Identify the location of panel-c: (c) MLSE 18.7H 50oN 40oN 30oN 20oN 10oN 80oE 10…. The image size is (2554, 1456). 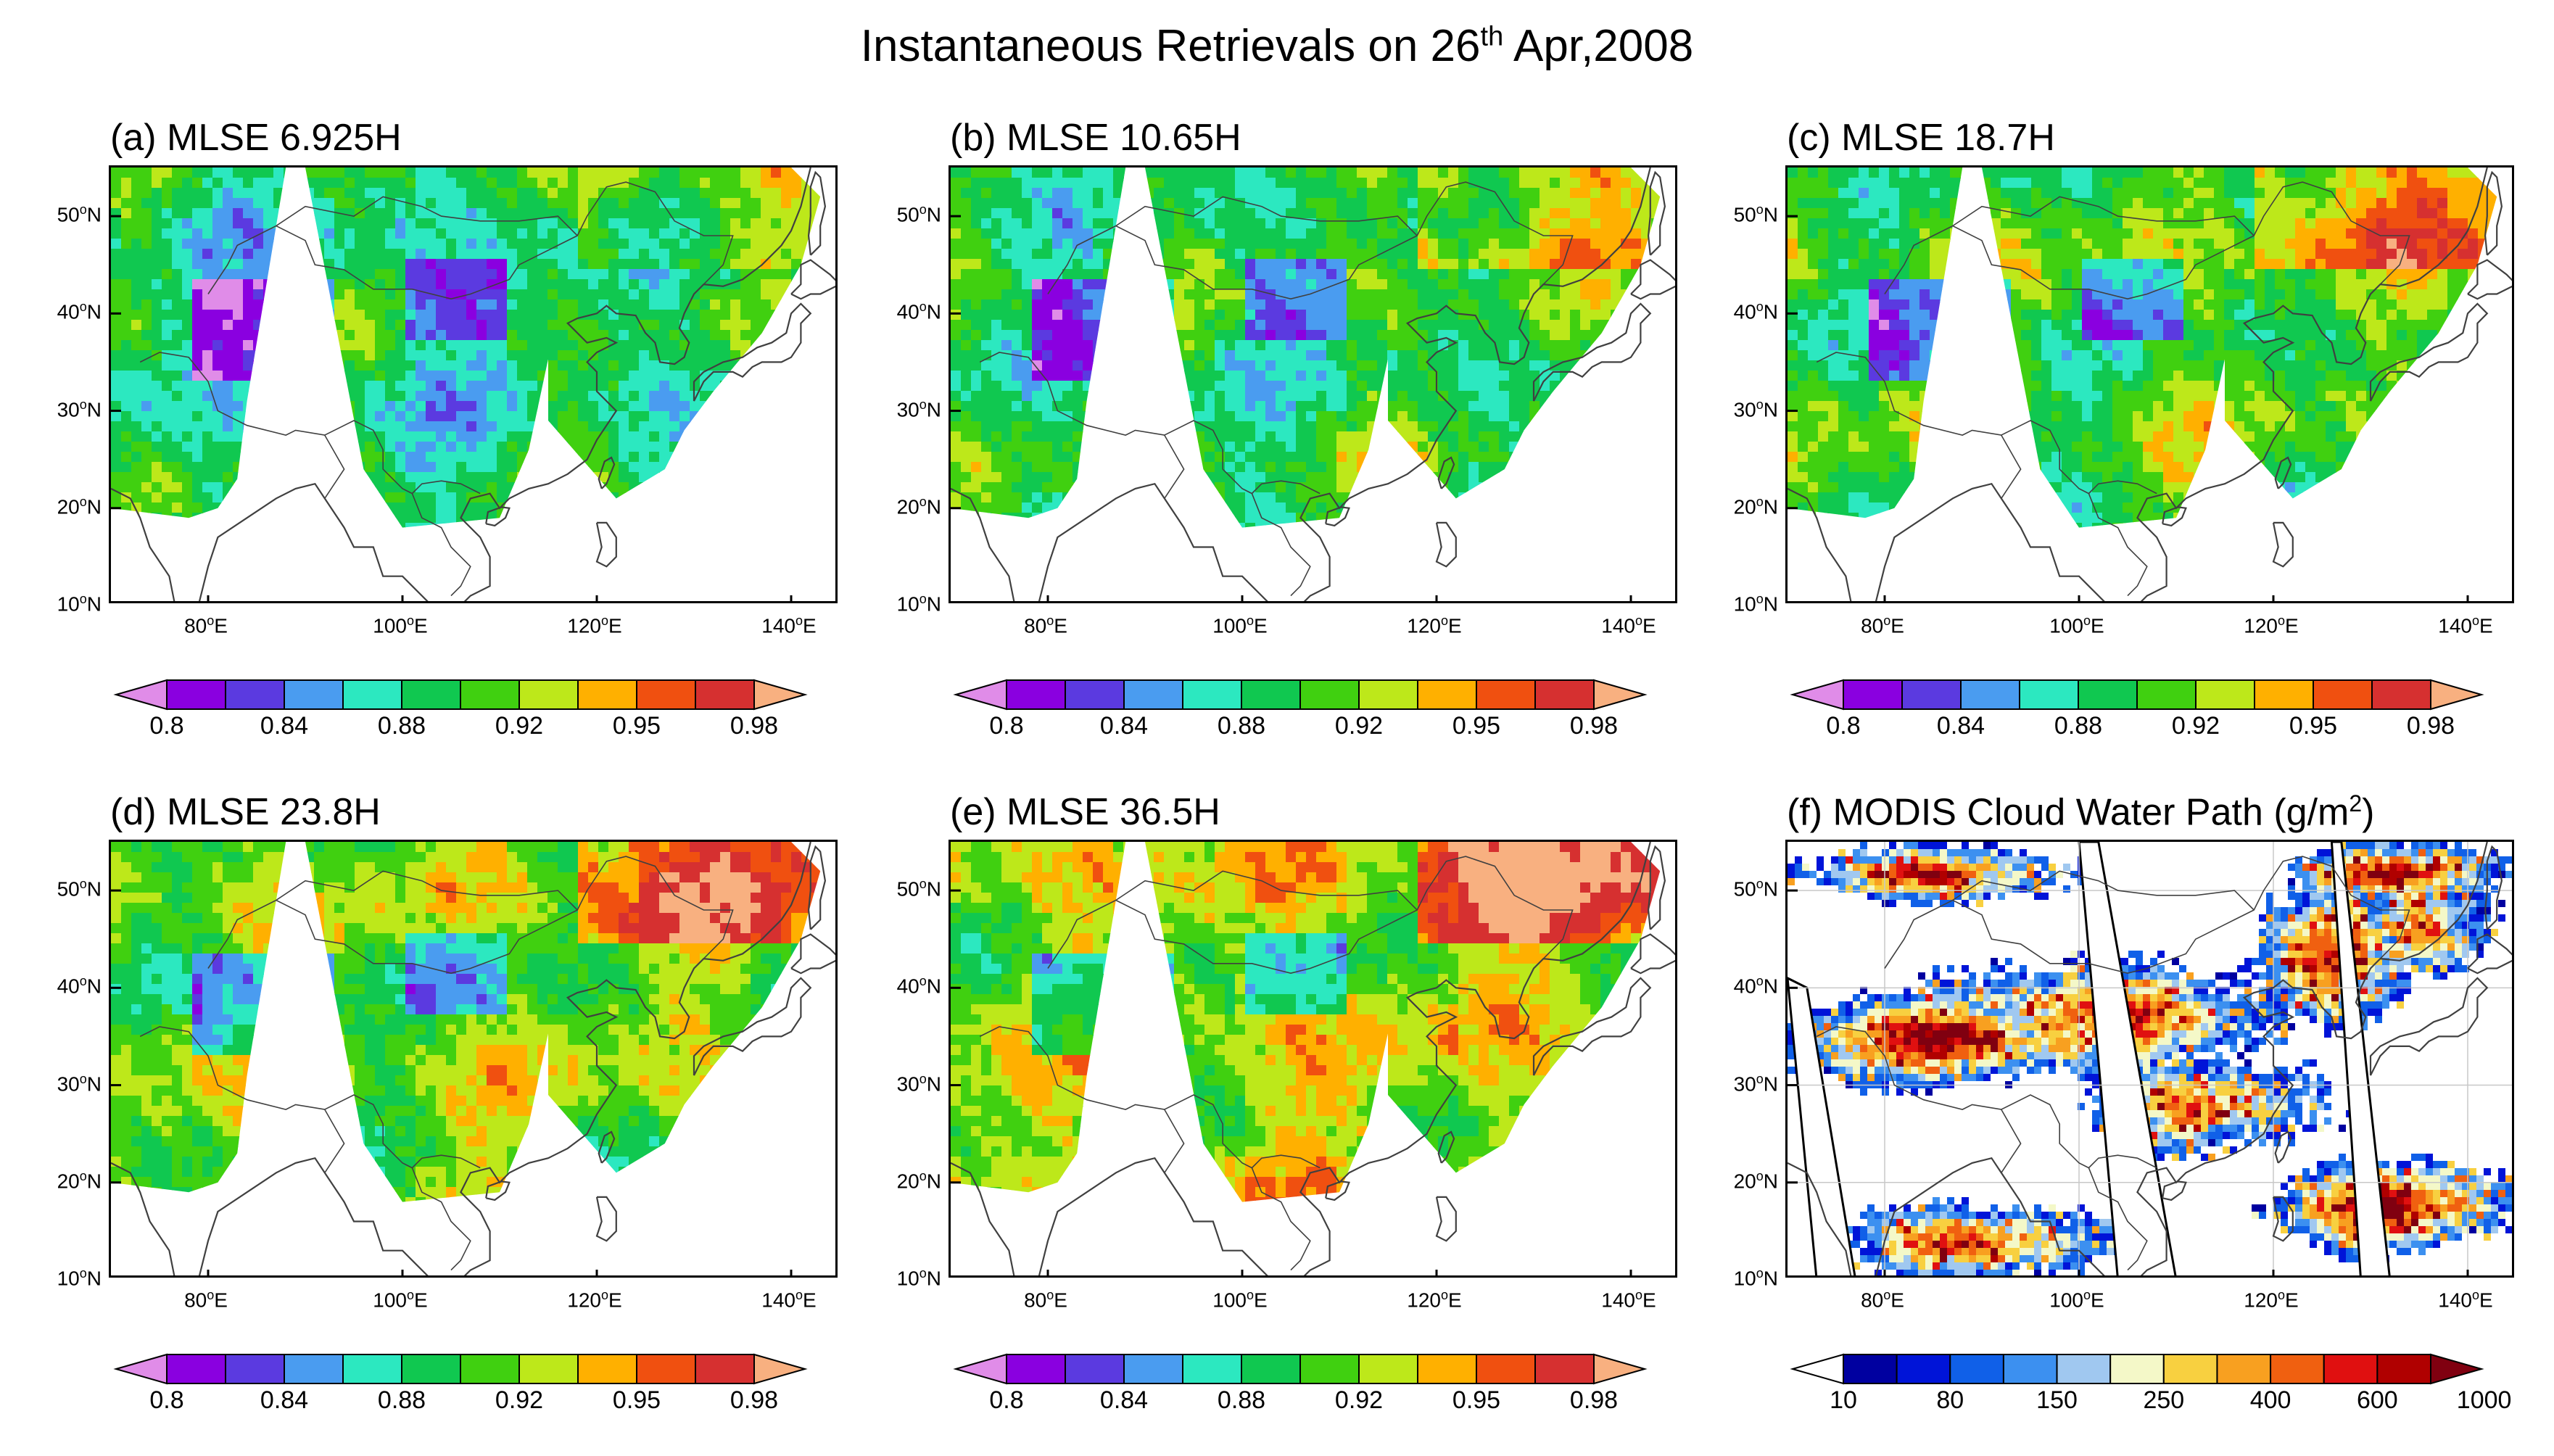
(2126, 432).